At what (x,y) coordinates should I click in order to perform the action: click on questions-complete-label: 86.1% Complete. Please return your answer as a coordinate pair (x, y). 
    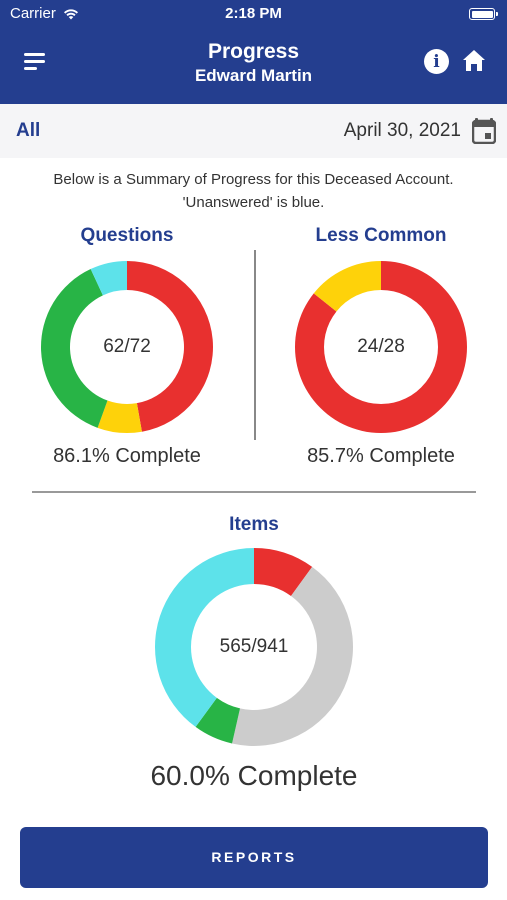
    Looking at the image, I should click on (127, 456).